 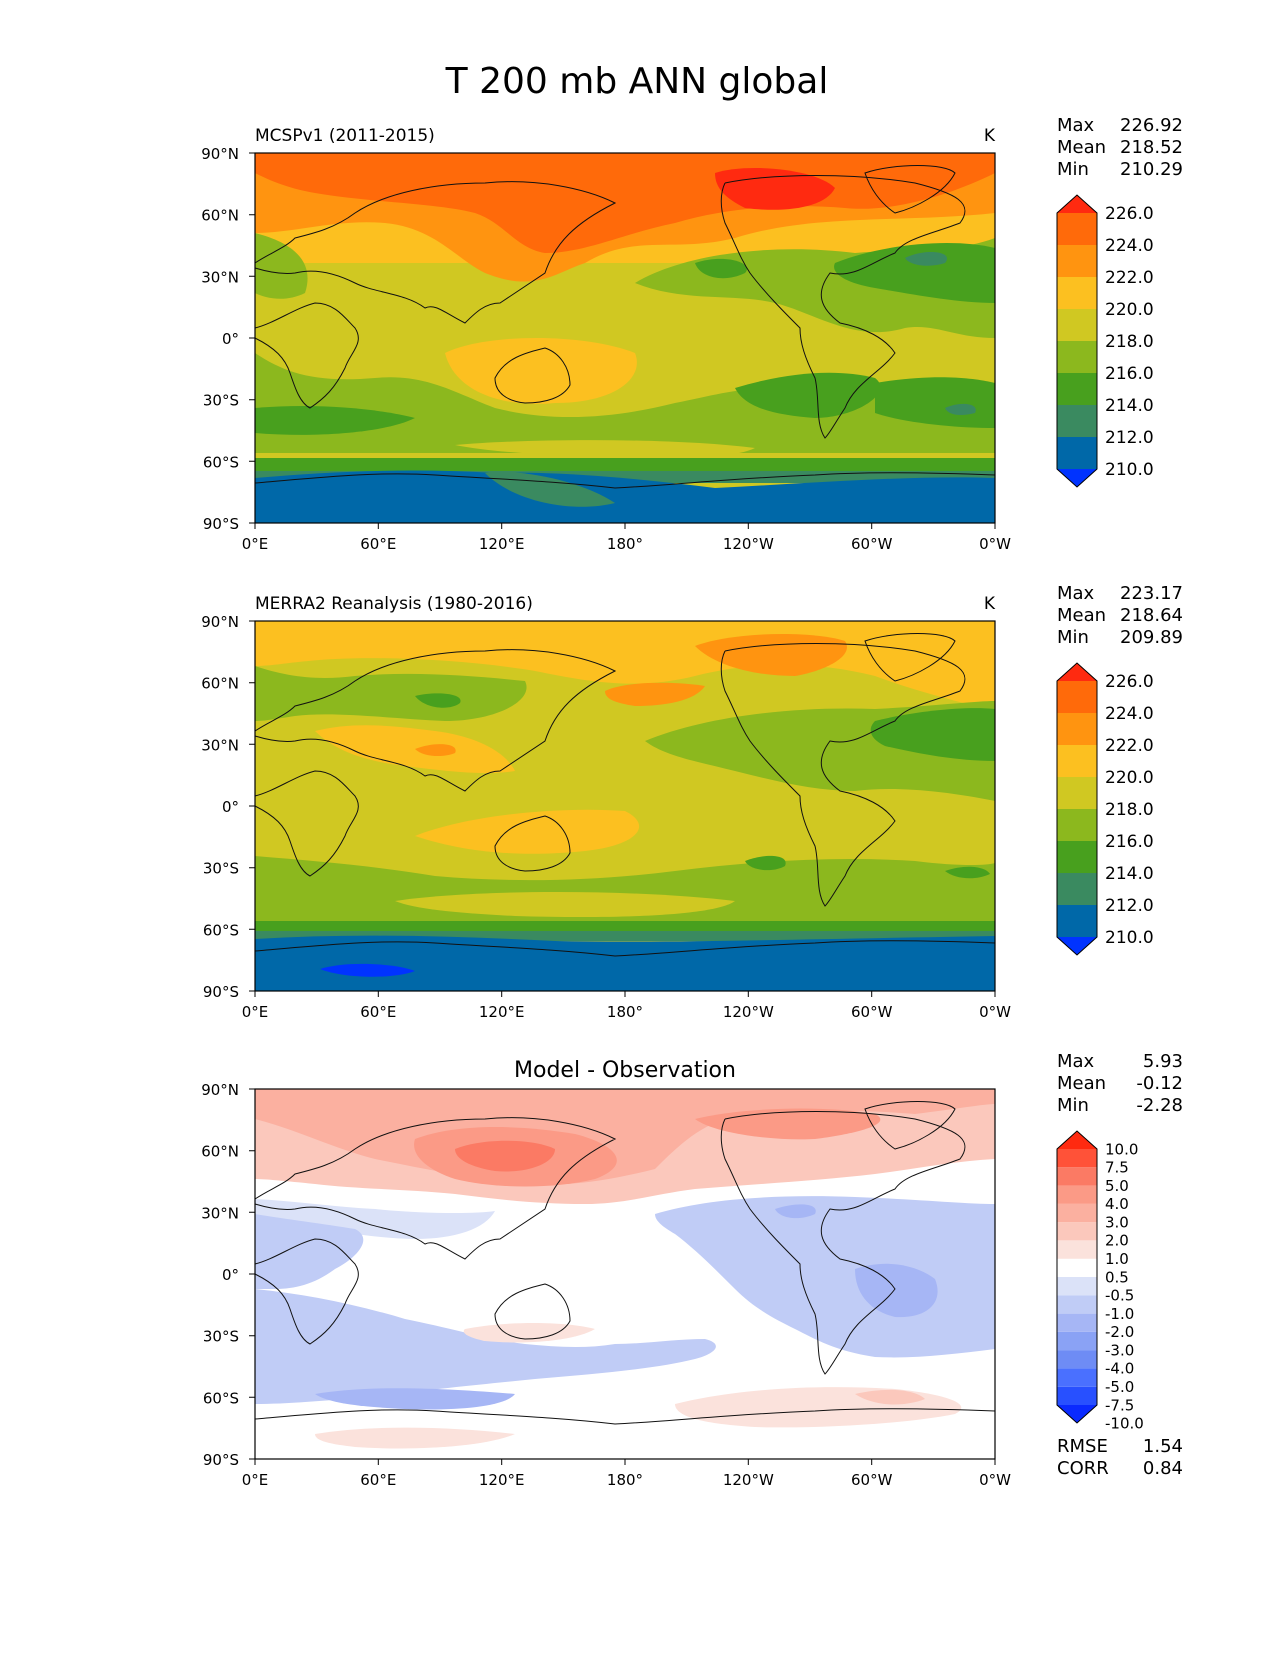 I want to click on stat-value: -0.12, so click(x=1159, y=1083).